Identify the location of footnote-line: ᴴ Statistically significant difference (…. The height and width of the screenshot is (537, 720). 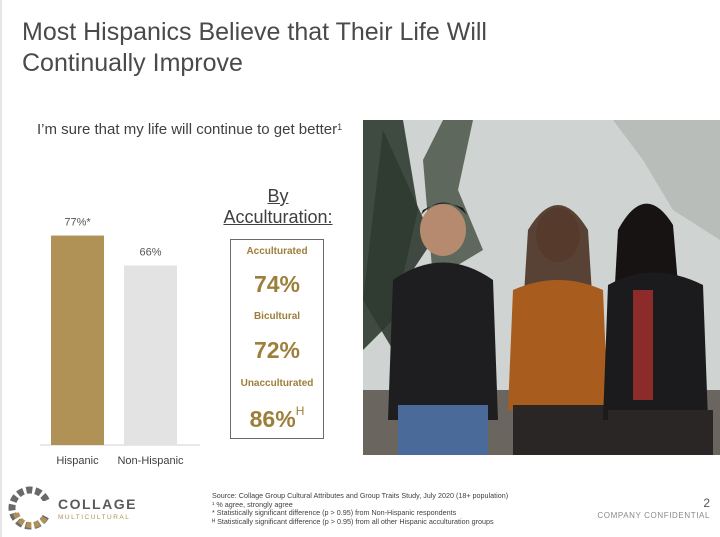
(353, 521).